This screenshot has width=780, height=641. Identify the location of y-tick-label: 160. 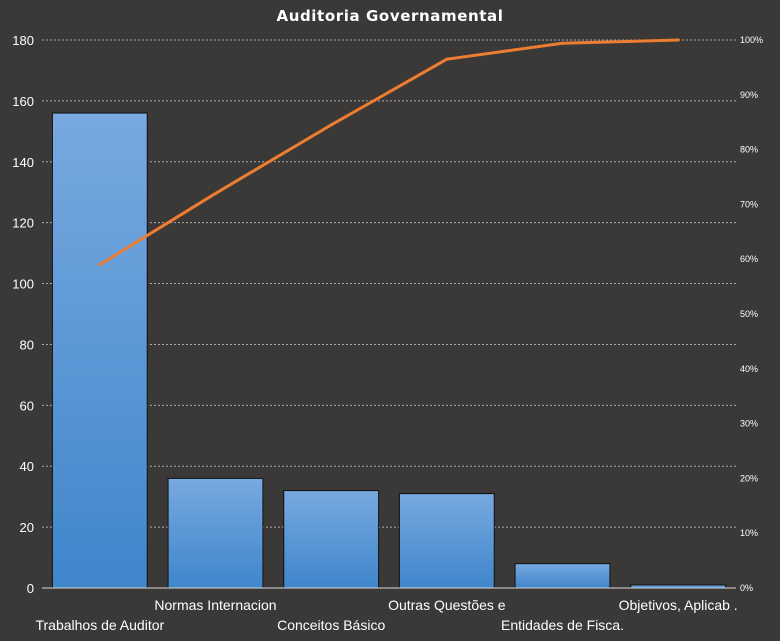
(23, 101).